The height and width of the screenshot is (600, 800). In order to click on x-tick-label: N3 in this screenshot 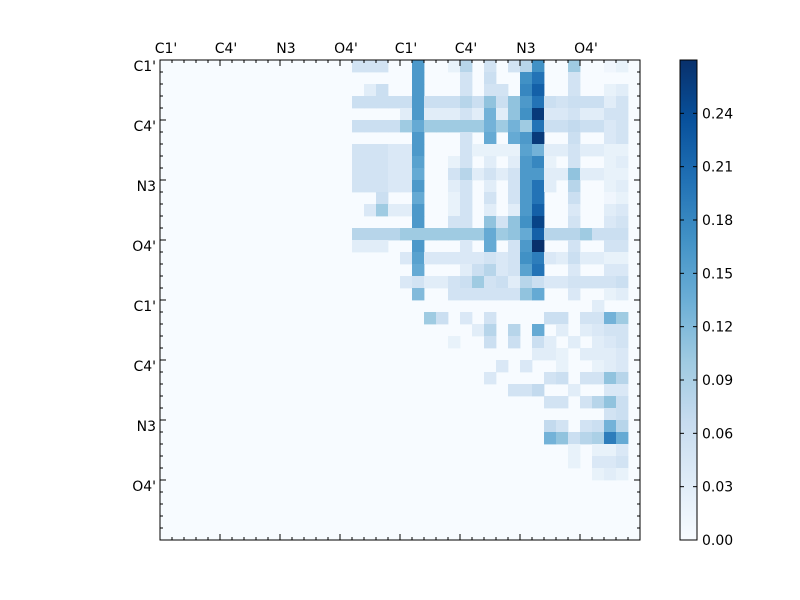, I will do `click(285, 49)`.